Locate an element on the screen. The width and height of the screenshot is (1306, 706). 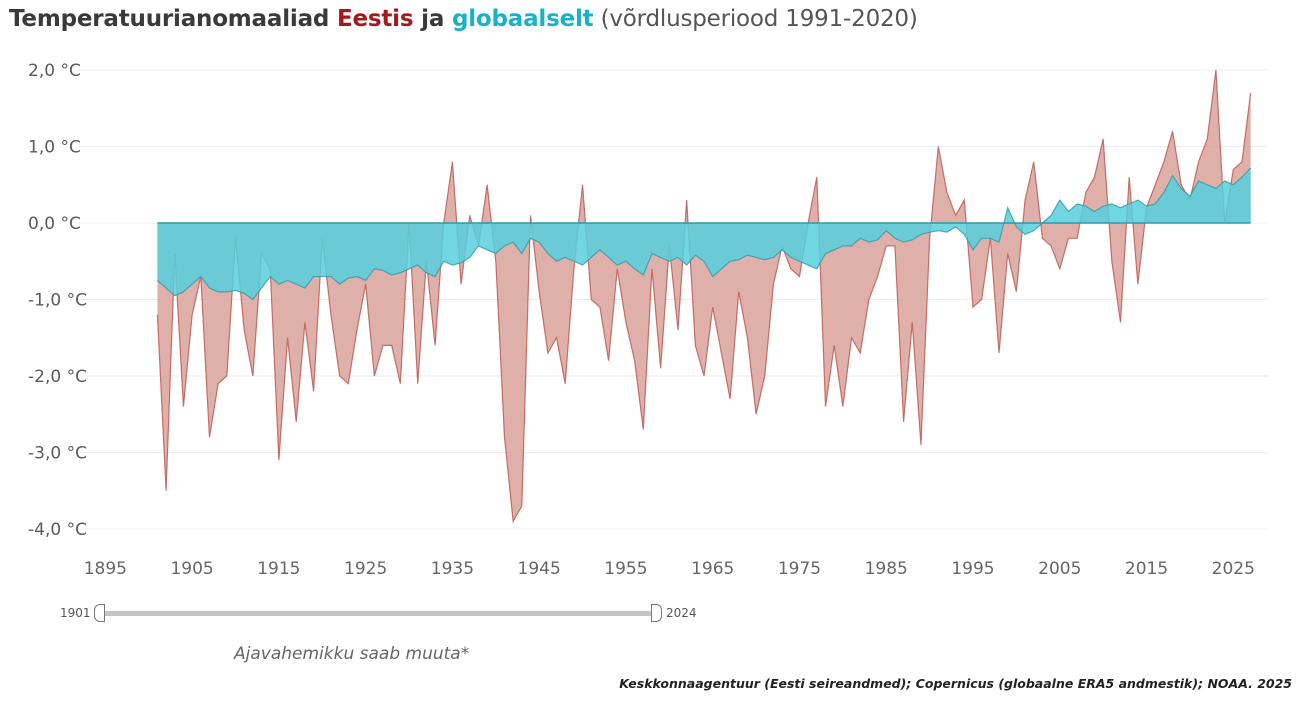
slider-end-handle is located at coordinates (656, 613).